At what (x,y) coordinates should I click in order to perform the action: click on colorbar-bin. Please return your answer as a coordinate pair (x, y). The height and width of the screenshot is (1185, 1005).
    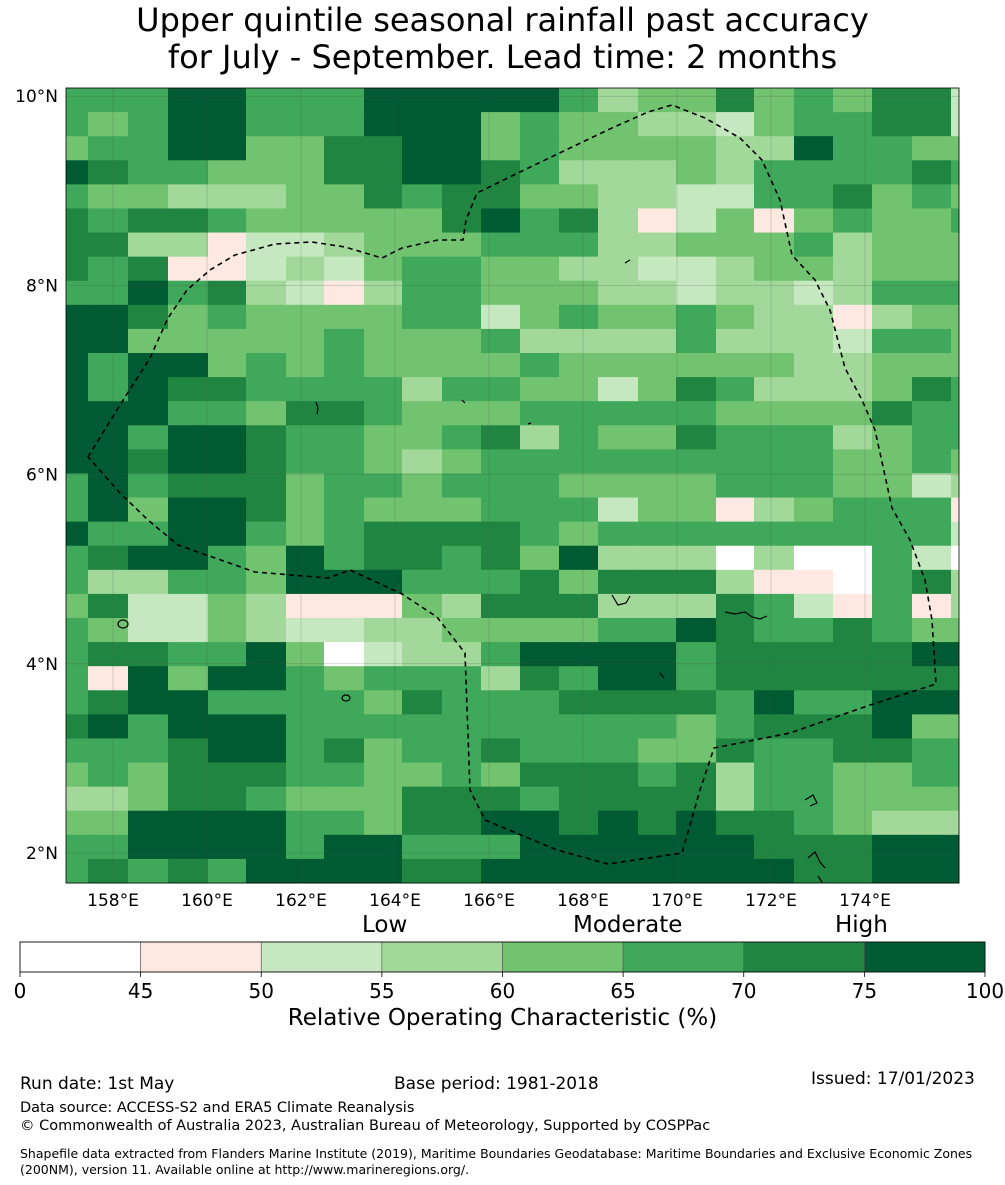
    Looking at the image, I should click on (80, 957).